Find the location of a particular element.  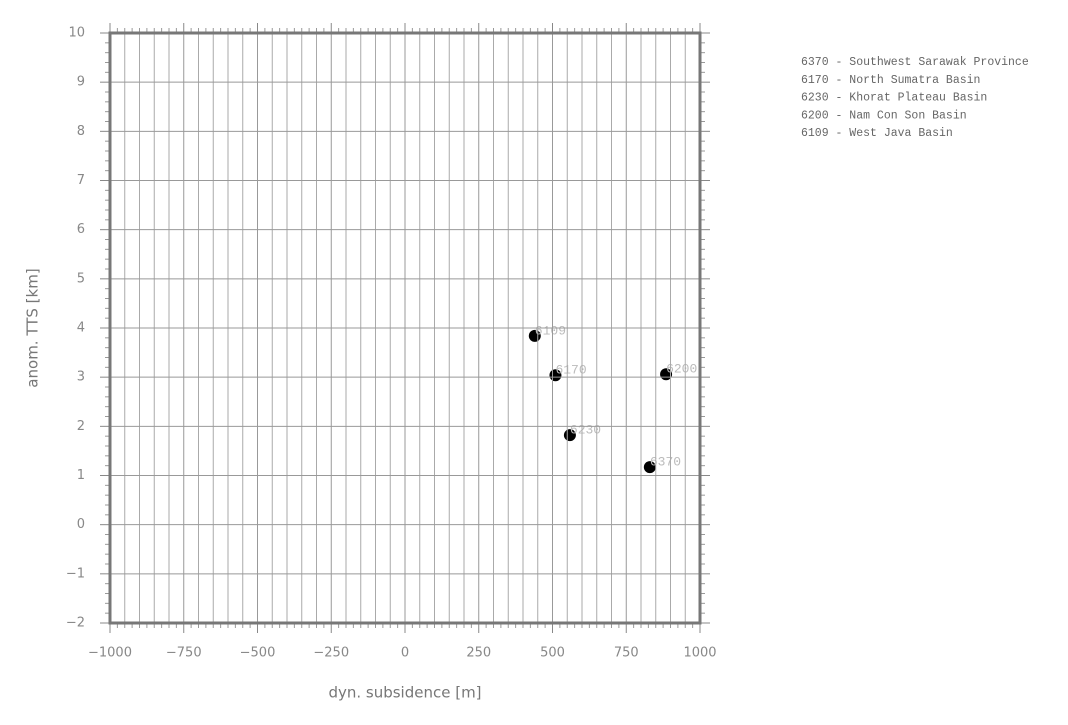

x-tick-label: −500 is located at coordinates (258, 653).